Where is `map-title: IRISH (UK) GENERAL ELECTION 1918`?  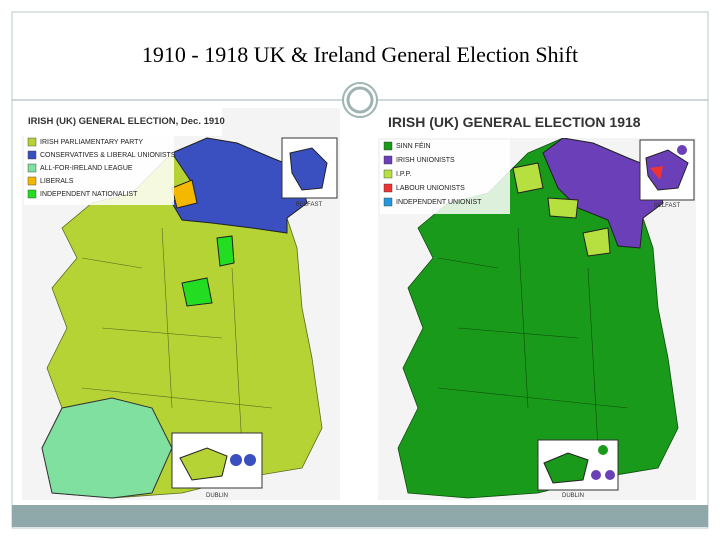
map-title: IRISH (UK) GENERAL ELECTION 1918 is located at coordinates (514, 122).